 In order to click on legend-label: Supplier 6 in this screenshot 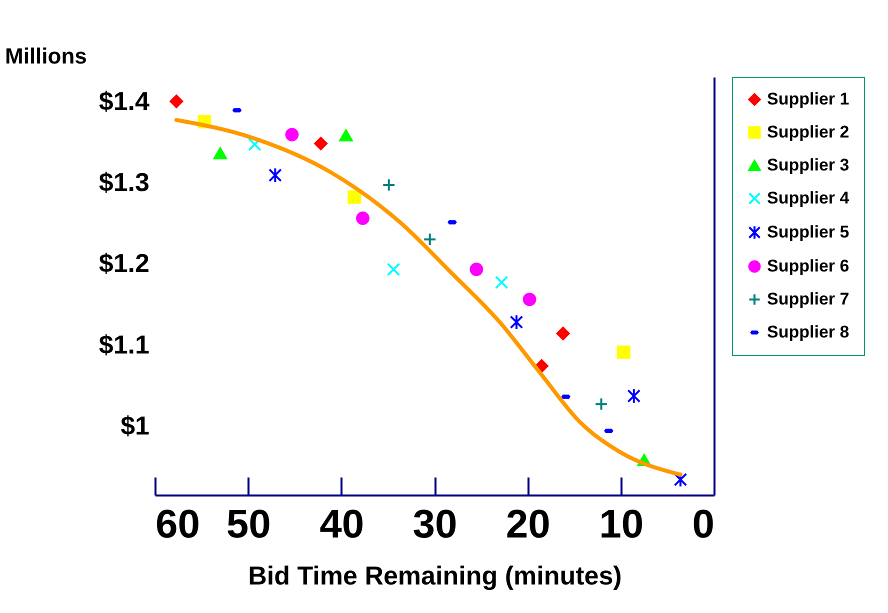, I will do `click(808, 266)`.